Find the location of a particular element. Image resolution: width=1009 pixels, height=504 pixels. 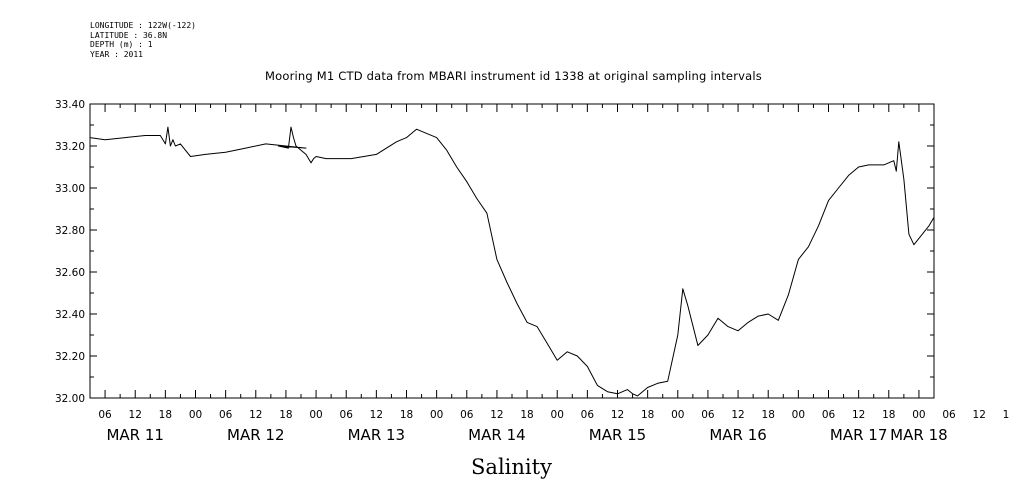

y-tick-label: 32.00 is located at coordinates (70, 399).